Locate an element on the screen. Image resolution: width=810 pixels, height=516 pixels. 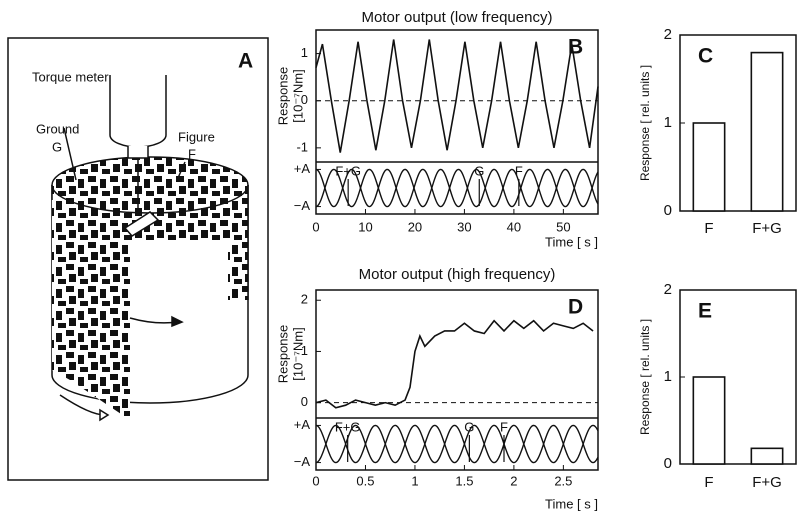
chart-title: Motor output (low frequency) is located at coordinates (457, 17).